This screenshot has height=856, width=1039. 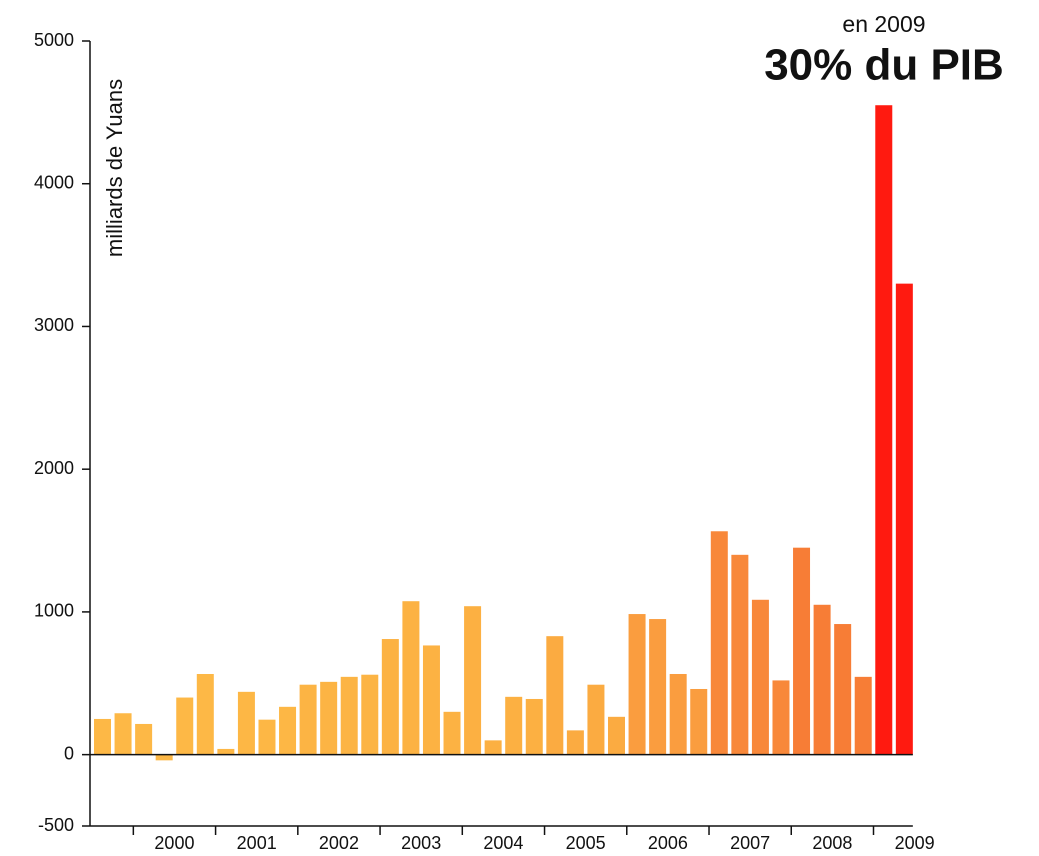 I want to click on y-tick-label: -500, so click(x=56, y=825).